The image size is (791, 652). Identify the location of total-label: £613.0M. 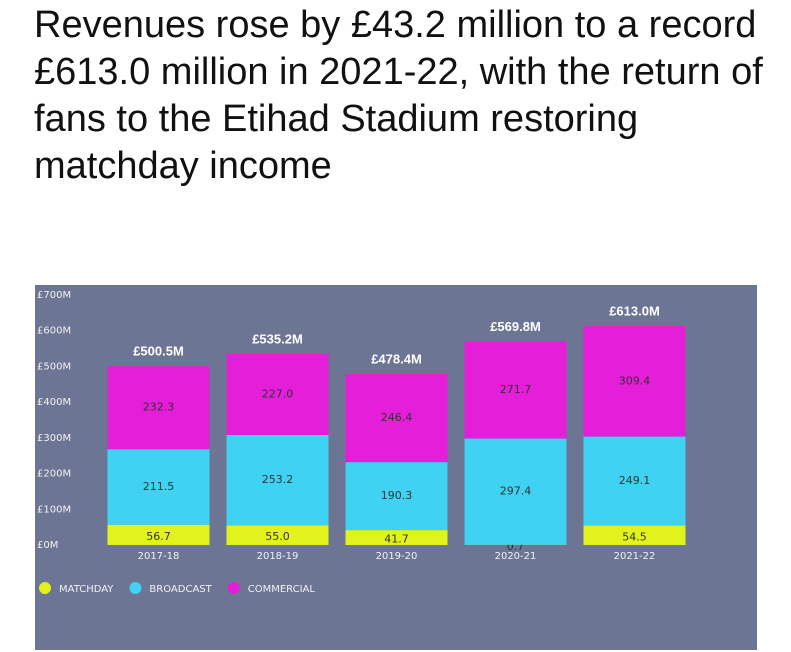
(634, 311).